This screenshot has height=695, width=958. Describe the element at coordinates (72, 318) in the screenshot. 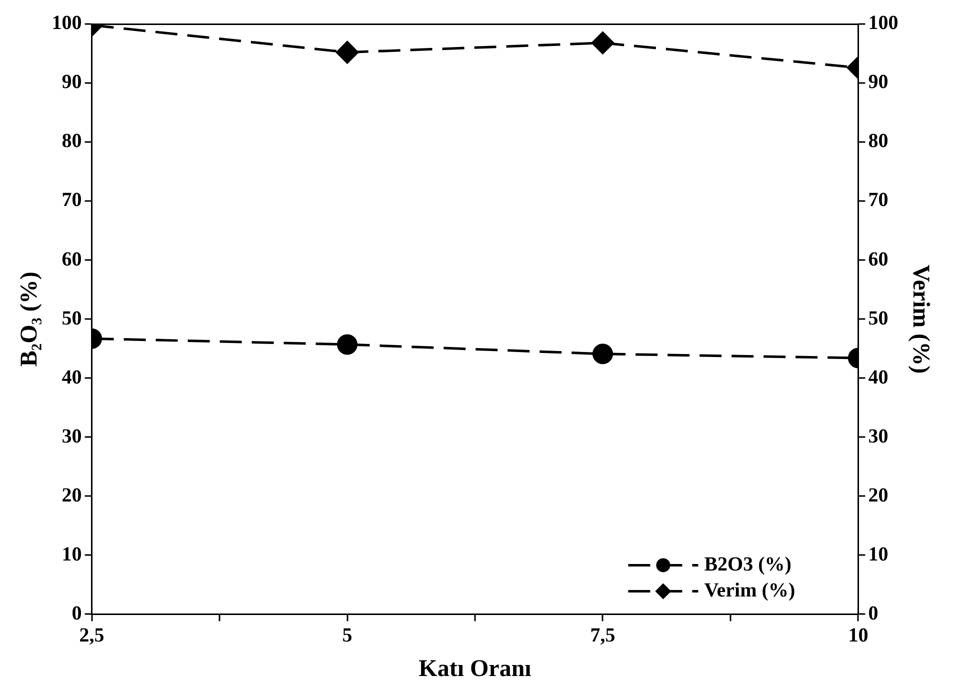

I see `y-tick-label: 50` at that location.